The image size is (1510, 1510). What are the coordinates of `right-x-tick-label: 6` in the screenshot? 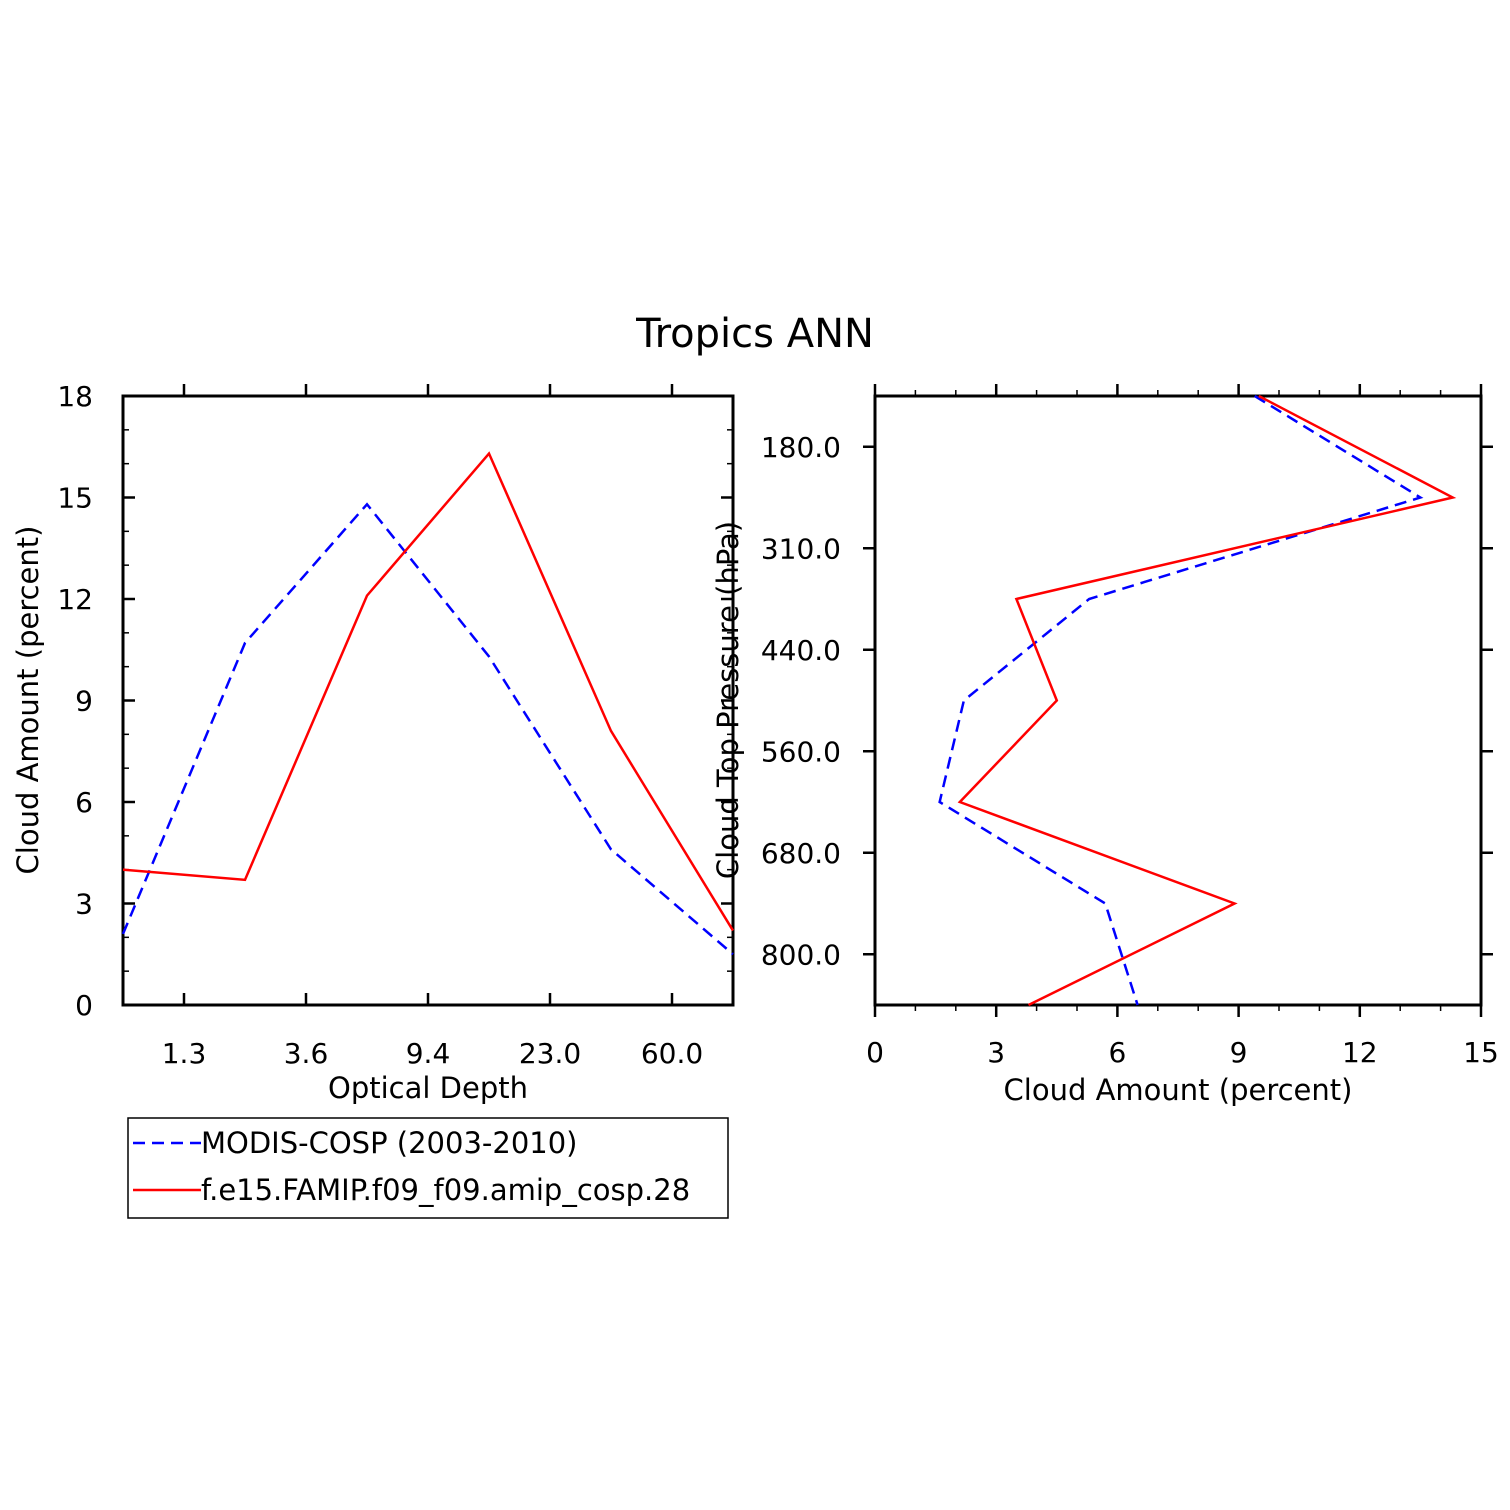 It's located at (1117, 1052).